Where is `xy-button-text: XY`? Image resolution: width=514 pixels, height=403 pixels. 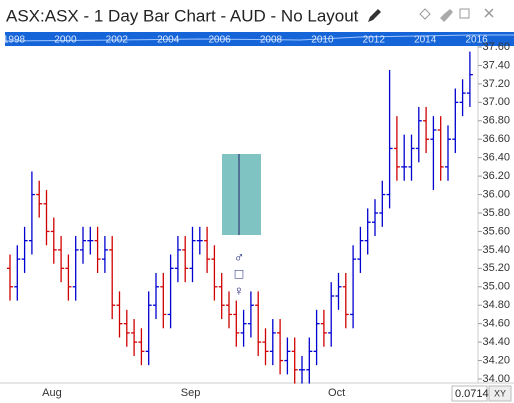 xy-button-text: XY is located at coordinates (500, 393).